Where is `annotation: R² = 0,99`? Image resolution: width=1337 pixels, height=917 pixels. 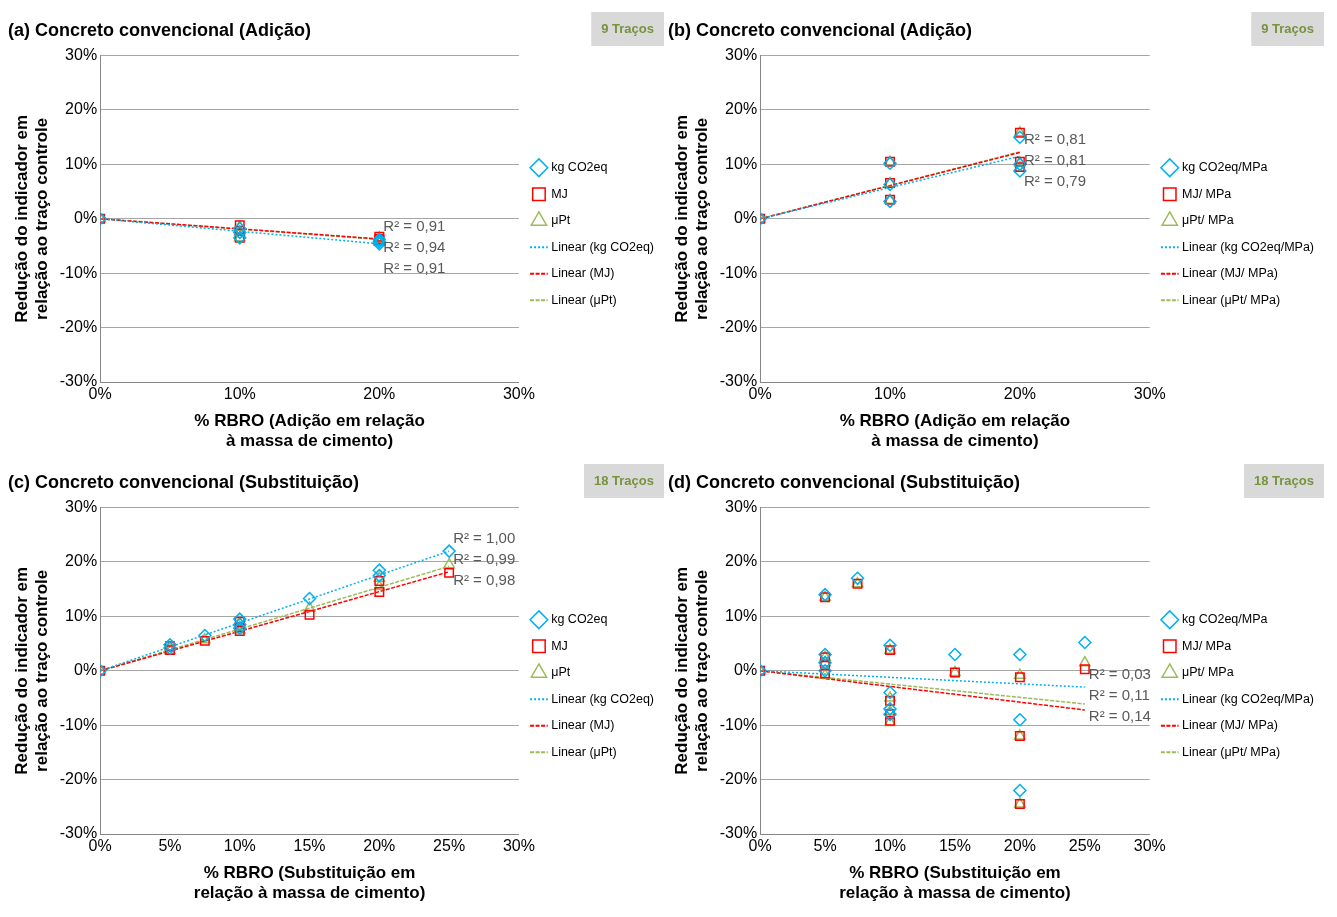 annotation: R² = 0,99 is located at coordinates (484, 559).